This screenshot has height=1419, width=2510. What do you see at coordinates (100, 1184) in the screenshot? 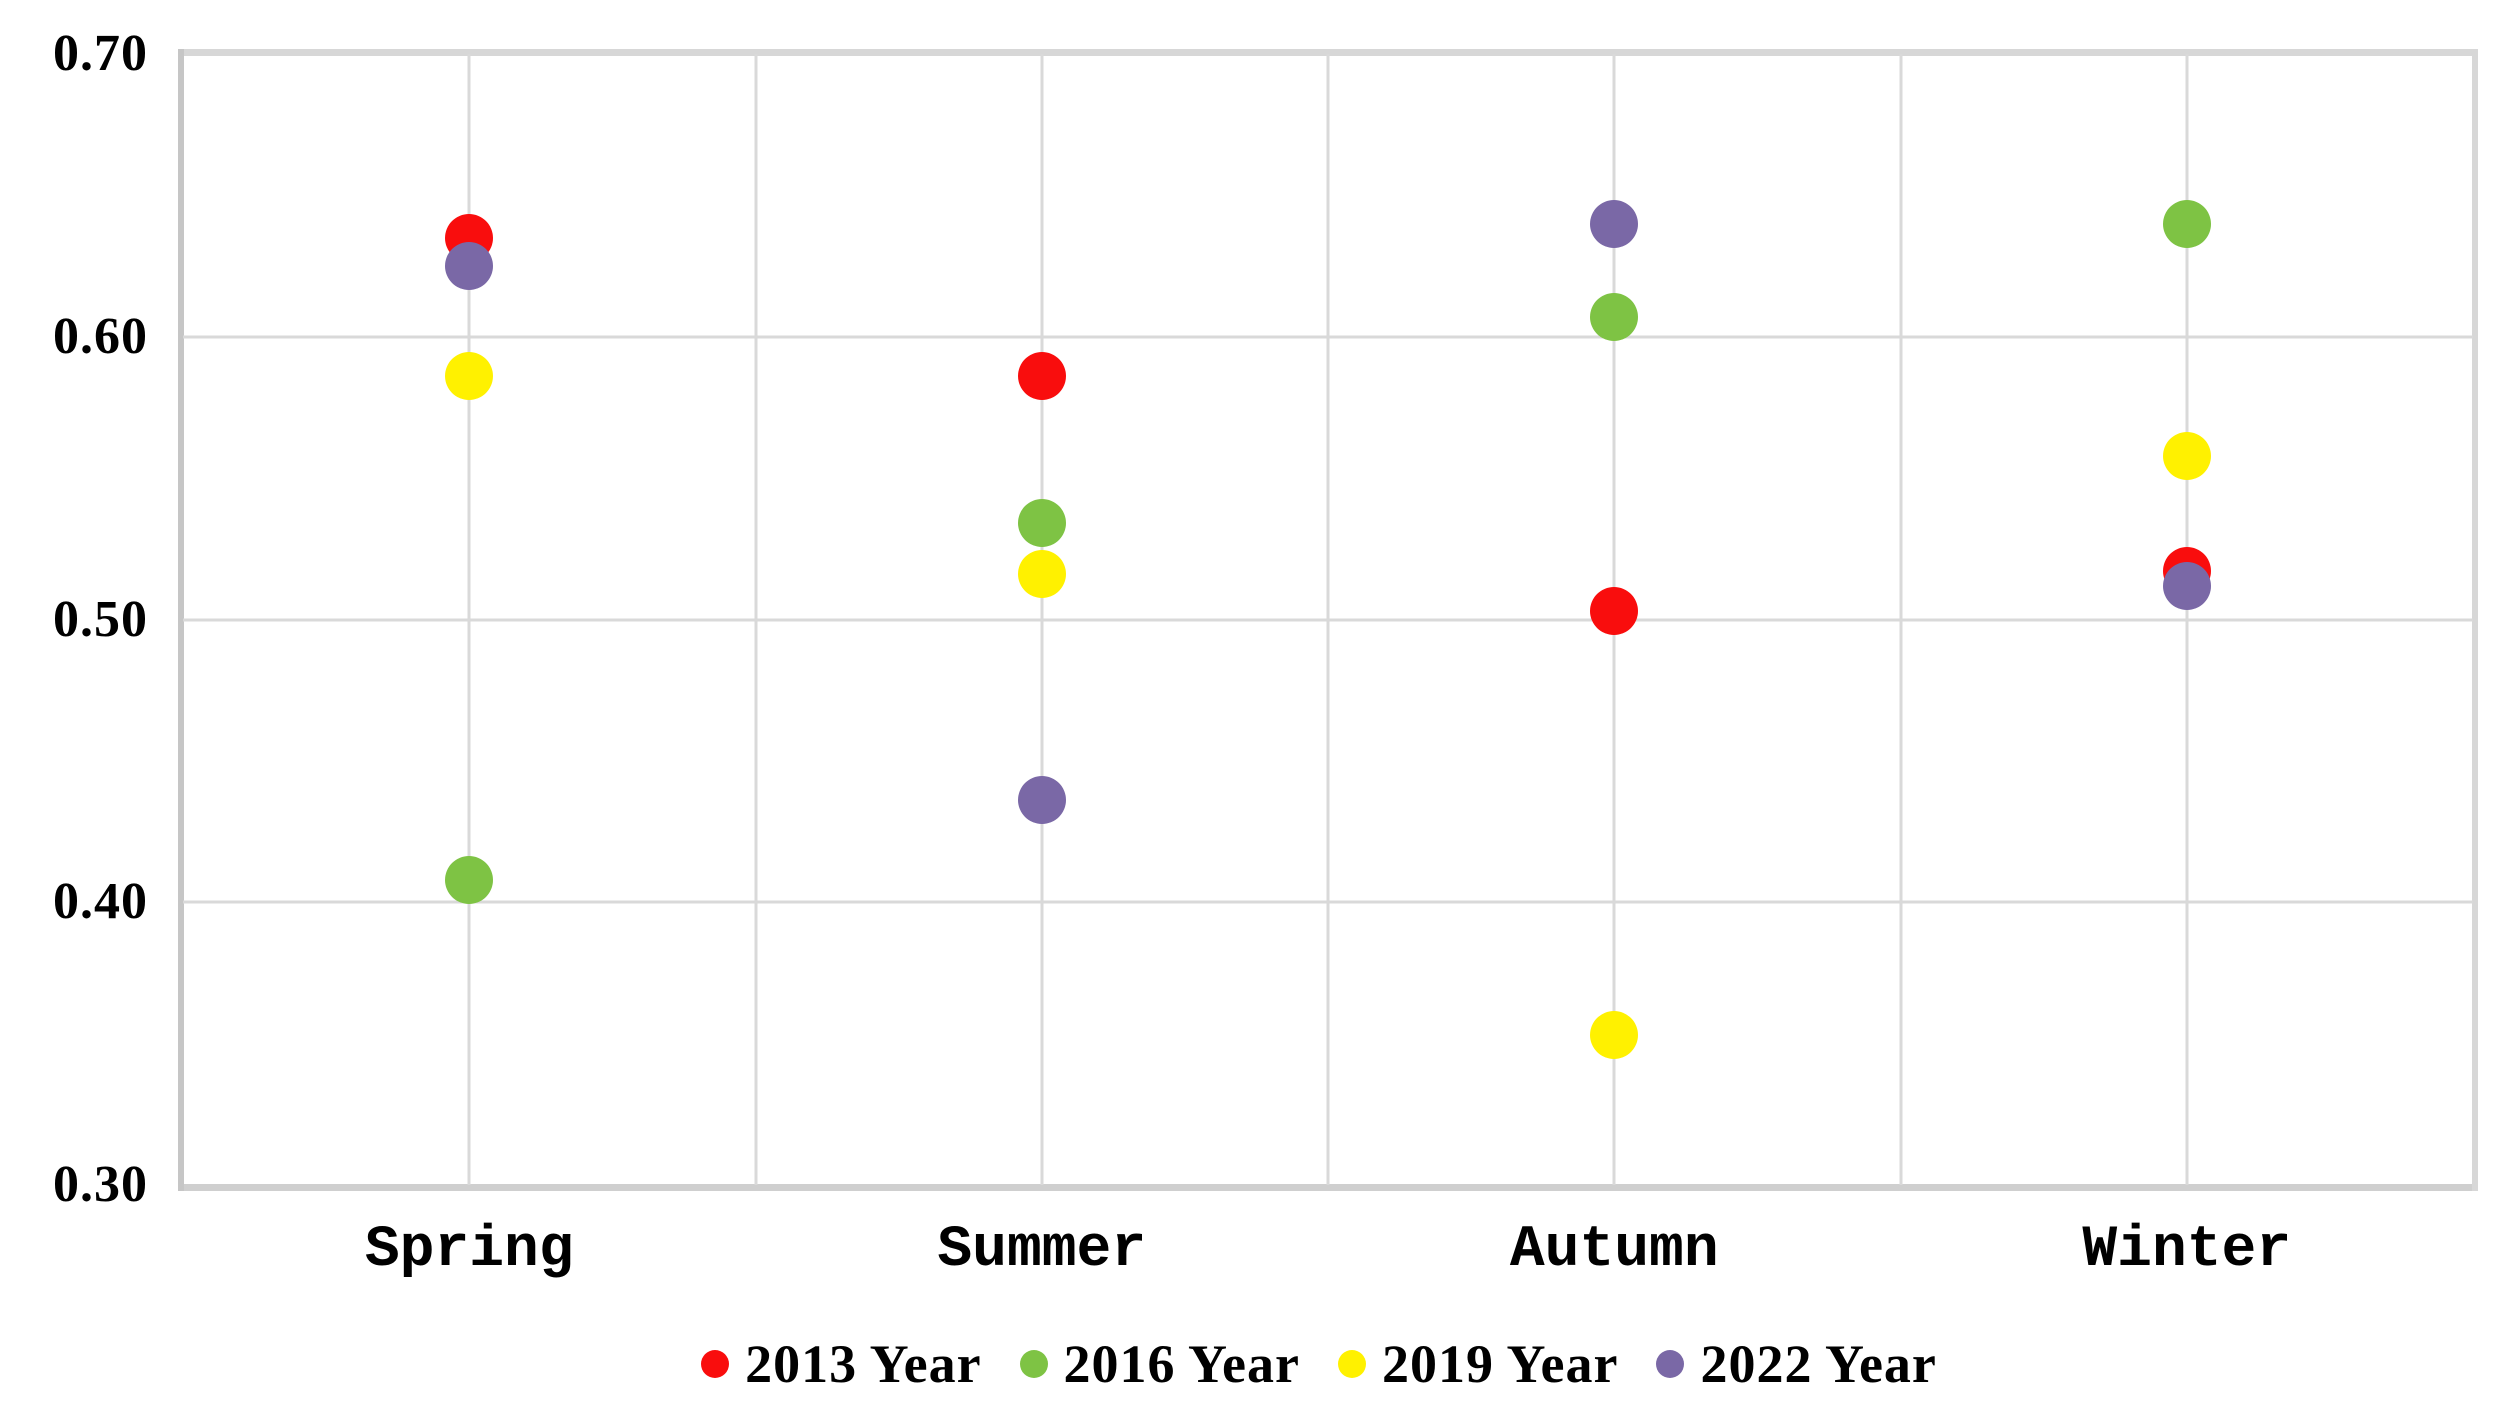
I see `y-axis-tick-label: 0.30` at bounding box center [100, 1184].